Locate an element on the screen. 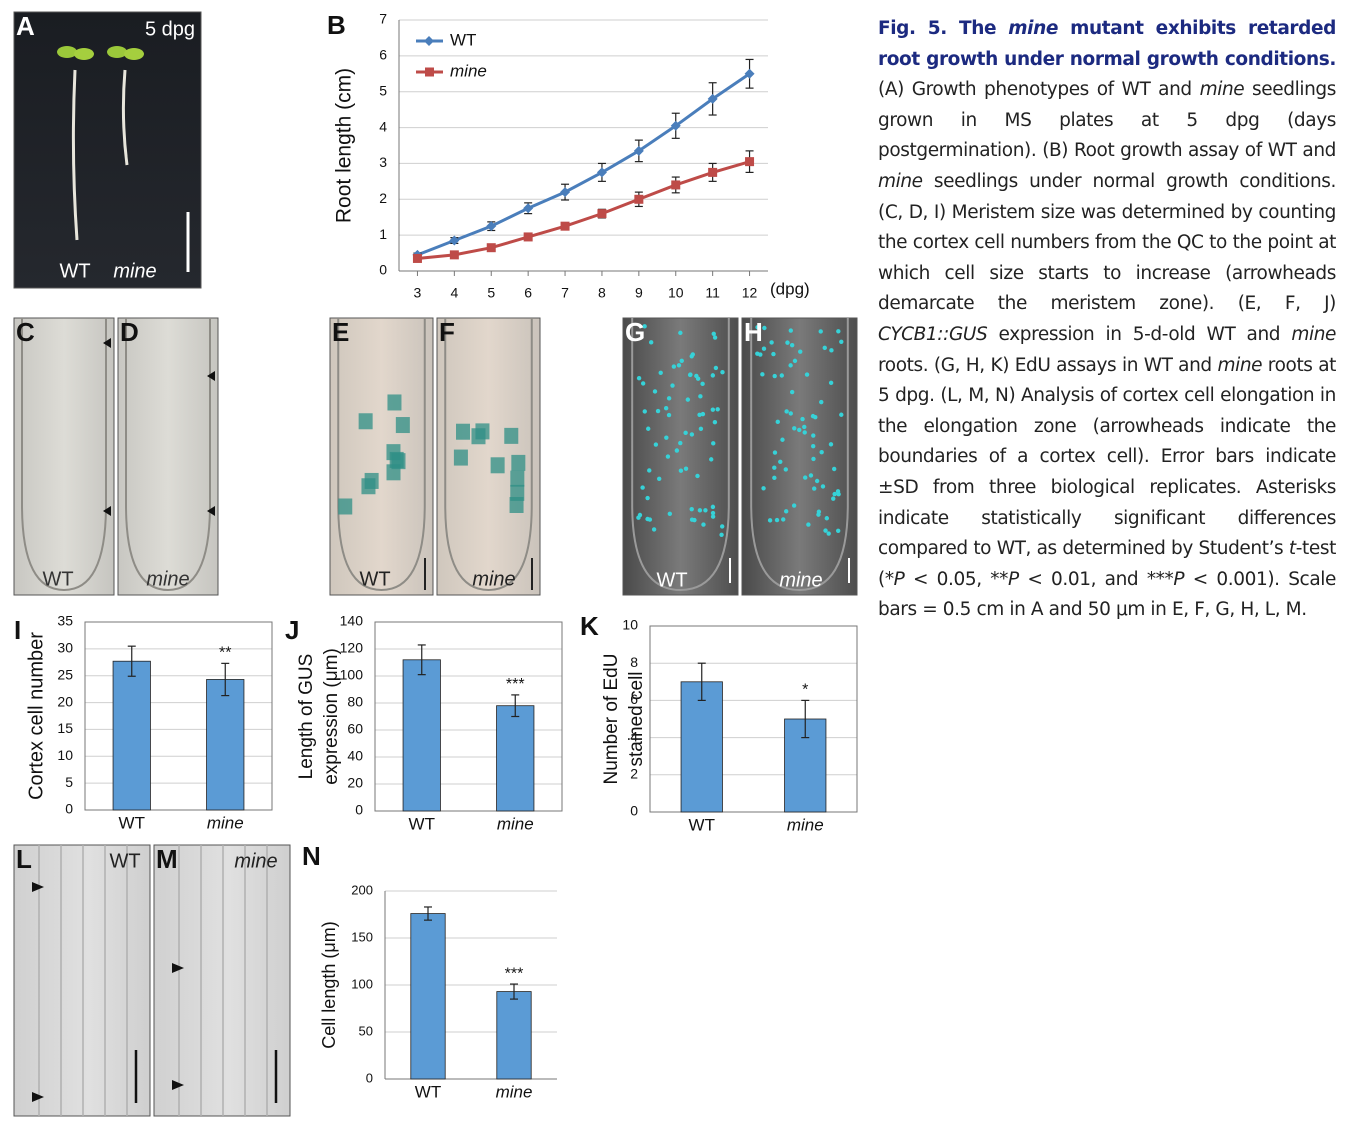  panel-letter: F is located at coordinates (447, 332).